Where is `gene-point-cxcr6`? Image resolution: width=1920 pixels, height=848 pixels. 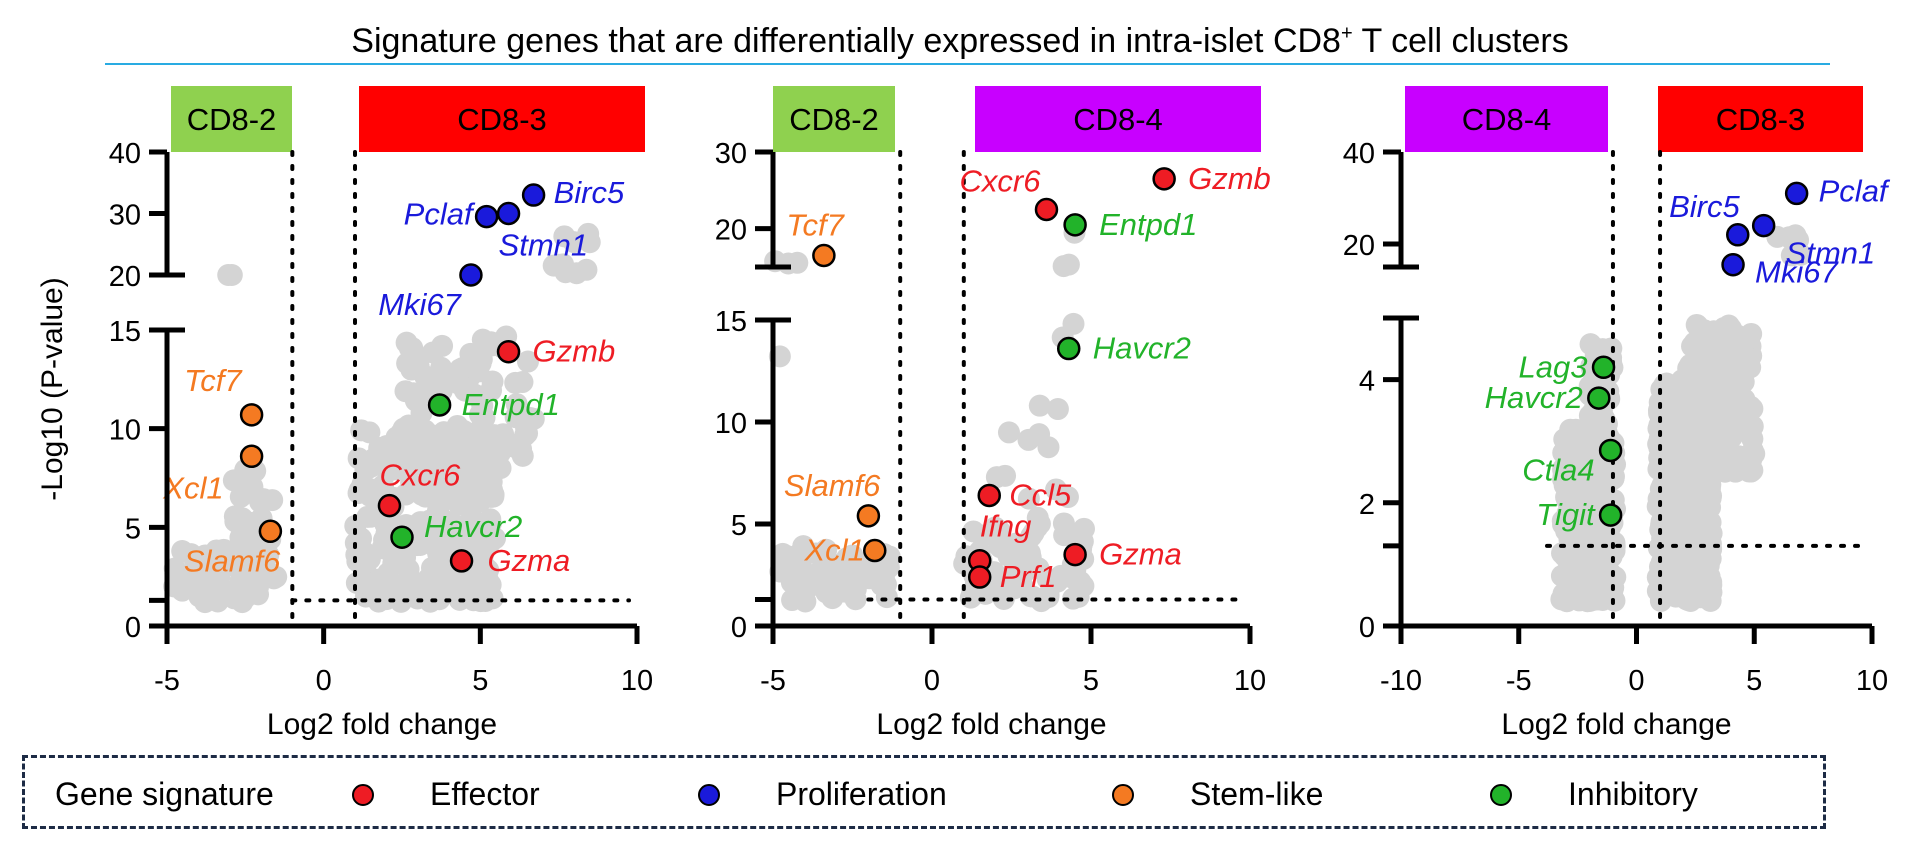 gene-point-cxcr6 is located at coordinates (1046, 209).